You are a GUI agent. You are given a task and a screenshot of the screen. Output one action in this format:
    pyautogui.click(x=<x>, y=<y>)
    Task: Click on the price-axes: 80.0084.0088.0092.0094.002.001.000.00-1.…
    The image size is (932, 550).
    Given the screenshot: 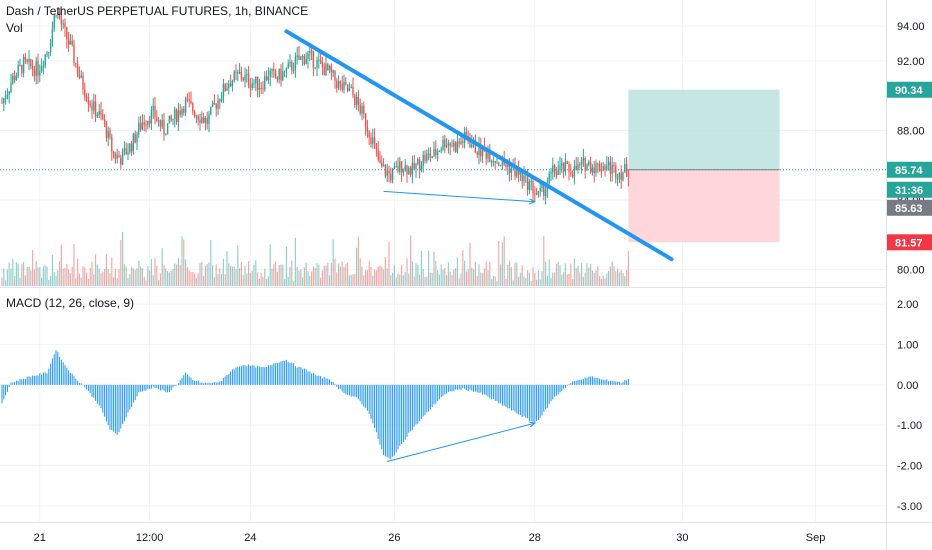 What is the action you would take?
    pyautogui.click(x=911, y=267)
    